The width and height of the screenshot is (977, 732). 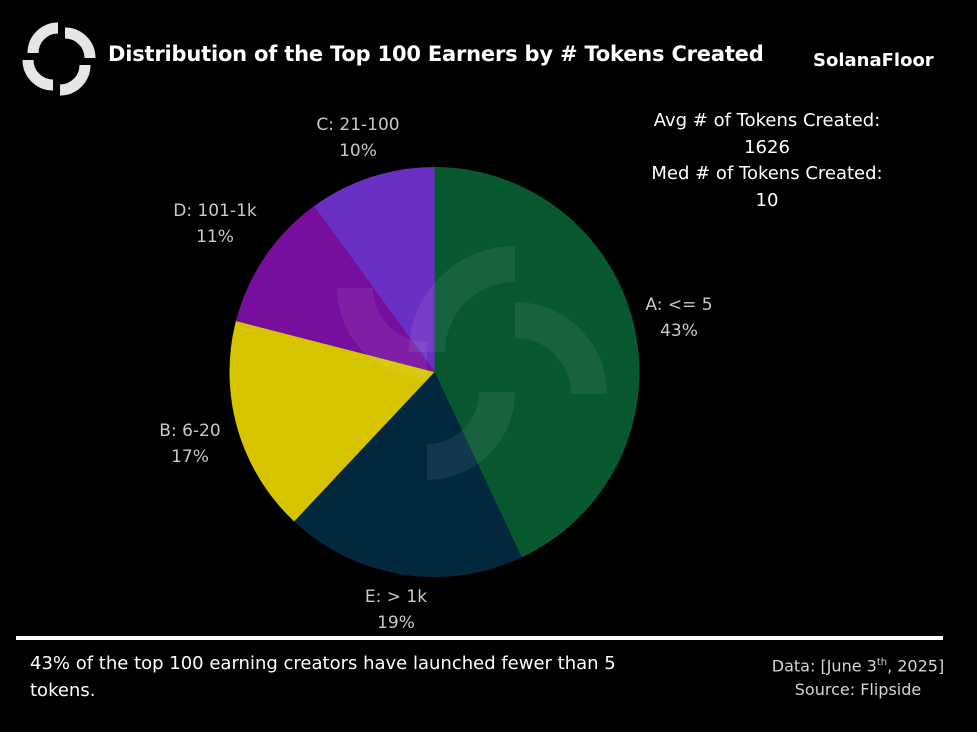 What do you see at coordinates (767, 173) in the screenshot?
I see `median-label: Med # of Tokens Created:` at bounding box center [767, 173].